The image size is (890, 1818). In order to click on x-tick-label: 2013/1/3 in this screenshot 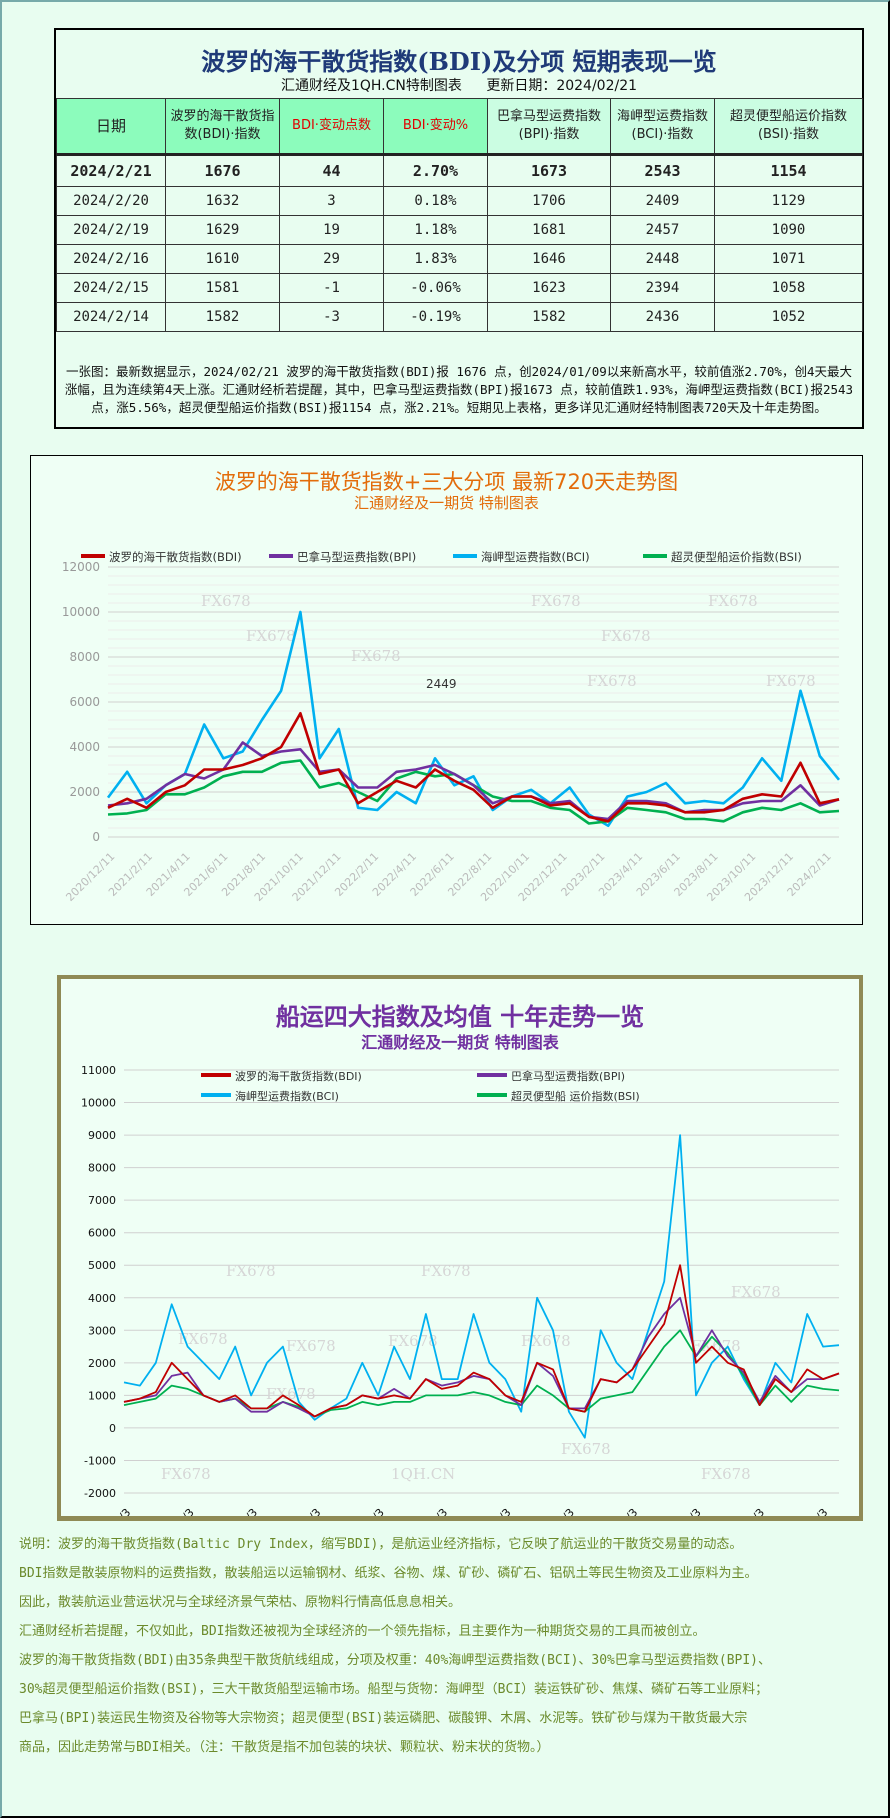, I will do `click(111, 1511)`.